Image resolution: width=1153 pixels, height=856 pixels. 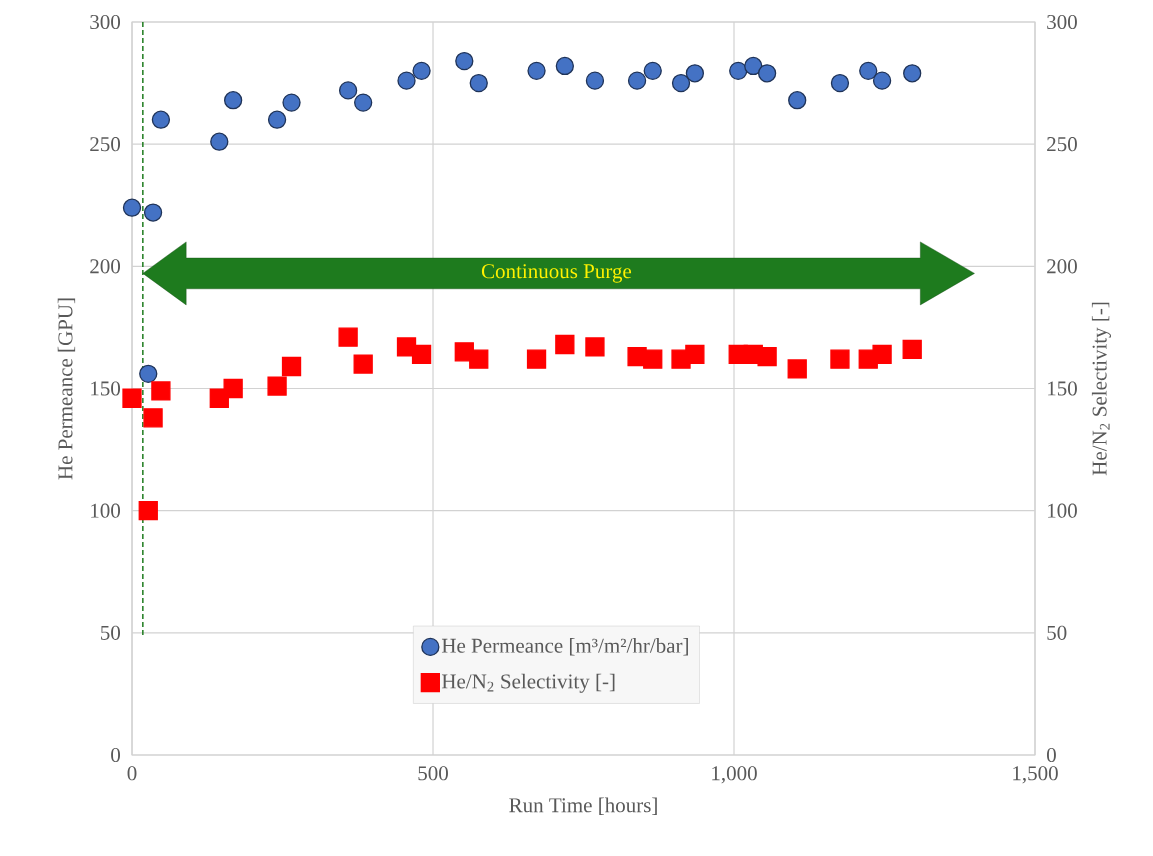 What do you see at coordinates (1062, 266) in the screenshot?
I see `y2-tick-label: 200` at bounding box center [1062, 266].